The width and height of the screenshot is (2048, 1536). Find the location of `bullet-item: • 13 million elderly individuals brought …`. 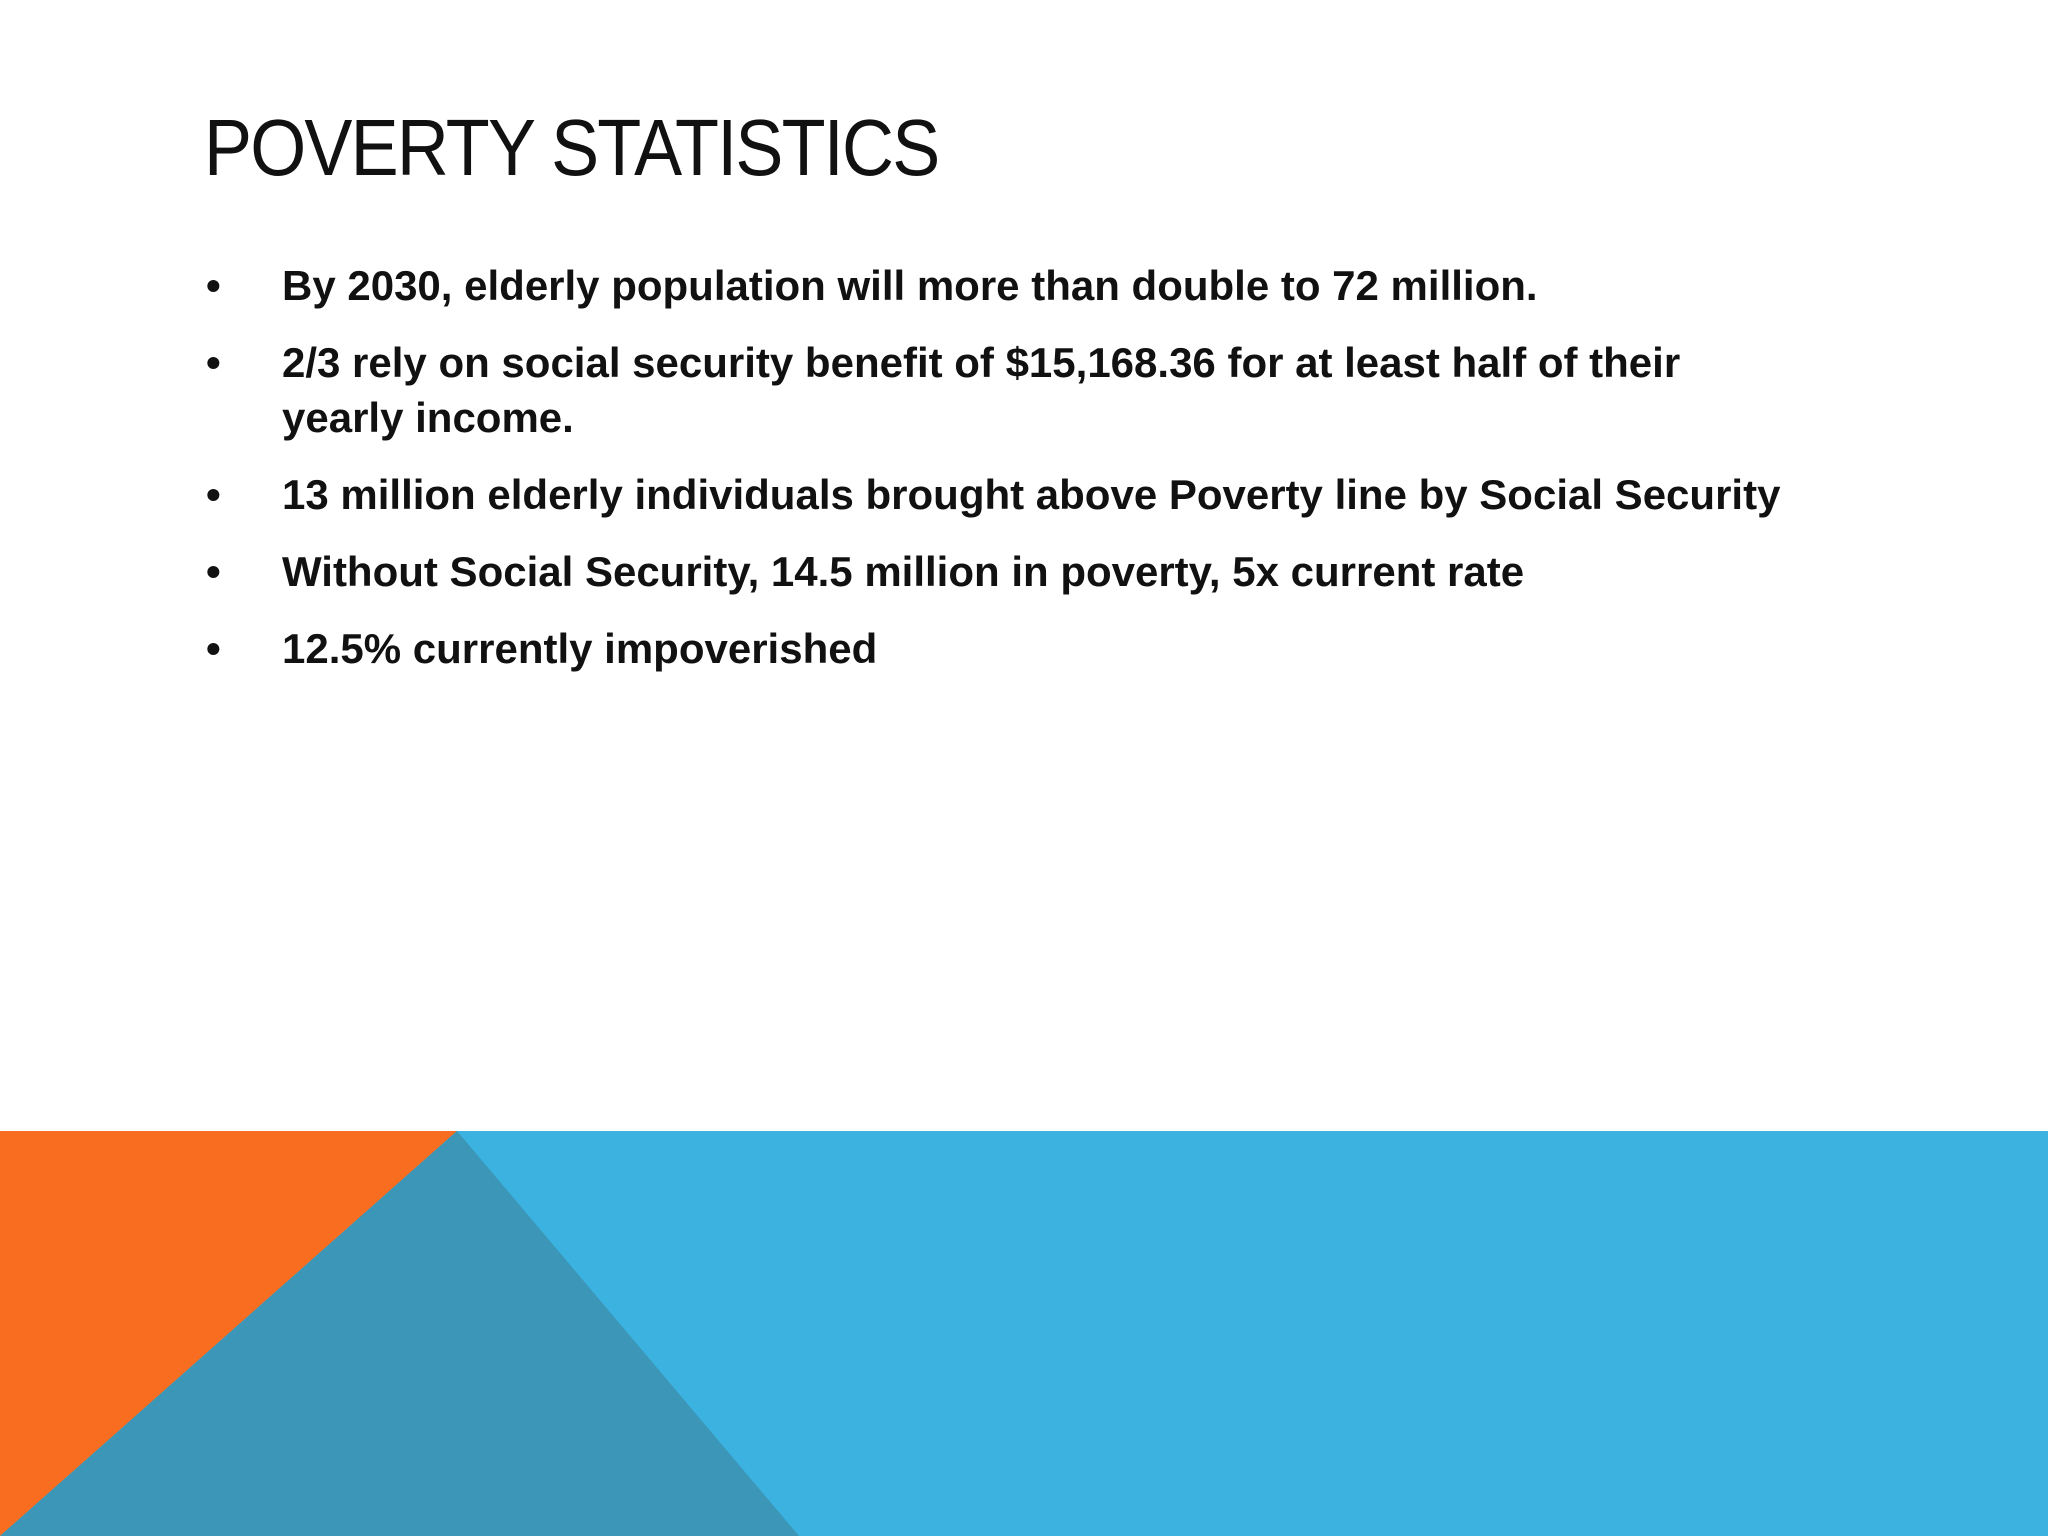

bullet-item: • 13 million elderly individuals brought … is located at coordinates (1006, 494).